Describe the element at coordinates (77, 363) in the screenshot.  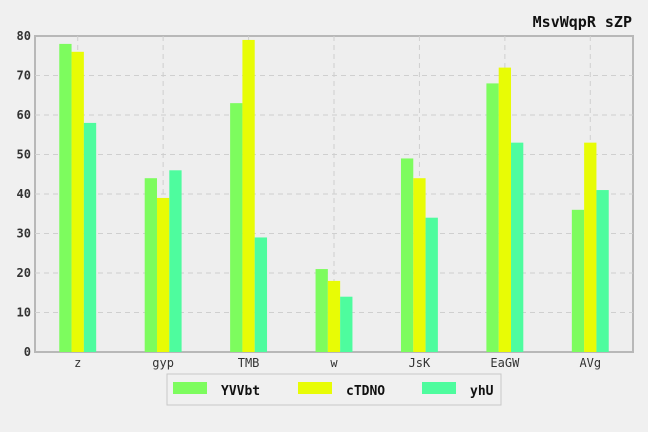
I see `x-tick-label: z` at that location.